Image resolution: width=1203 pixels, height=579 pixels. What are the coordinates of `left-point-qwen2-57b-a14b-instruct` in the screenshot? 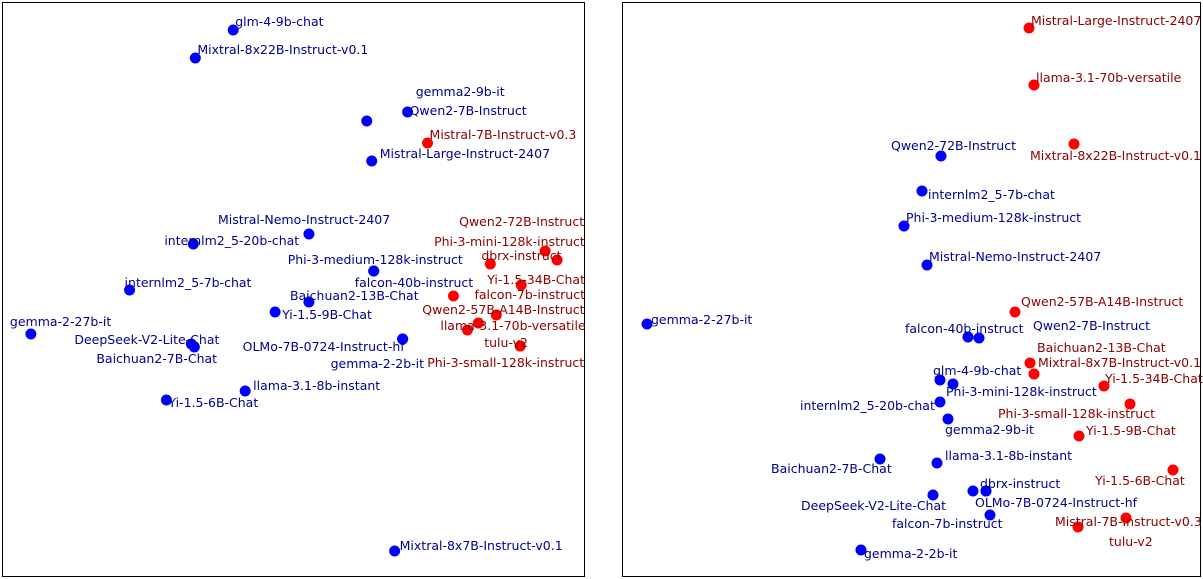 It's located at (496, 315).